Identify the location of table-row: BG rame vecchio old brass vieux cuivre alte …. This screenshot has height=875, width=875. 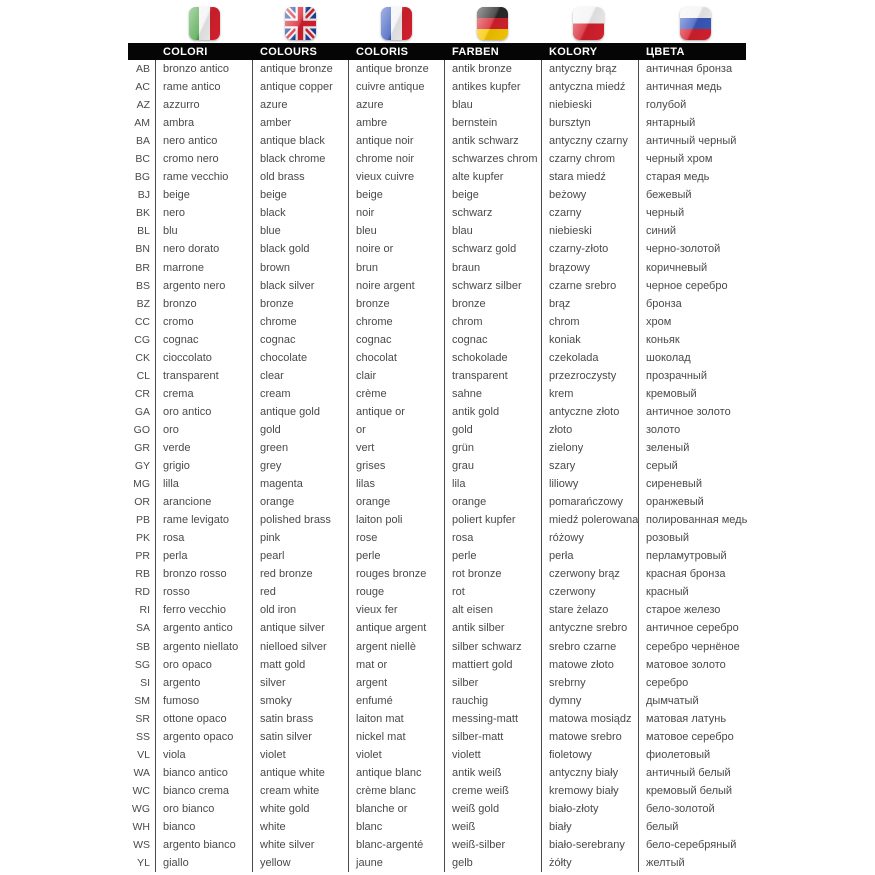
(478, 177).